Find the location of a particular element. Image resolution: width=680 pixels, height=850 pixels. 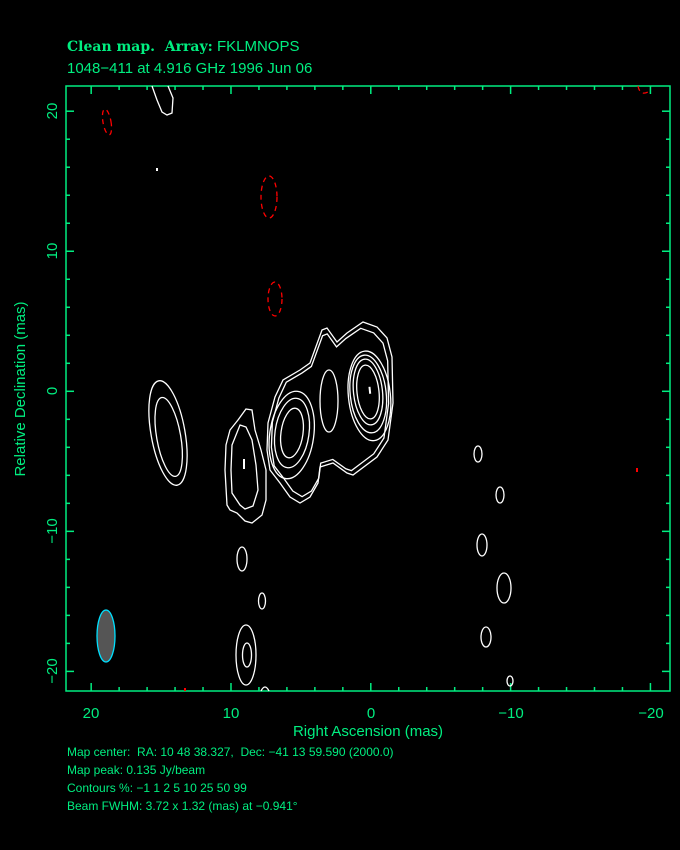

y-tick-label: −20 is located at coordinates (52, 670).